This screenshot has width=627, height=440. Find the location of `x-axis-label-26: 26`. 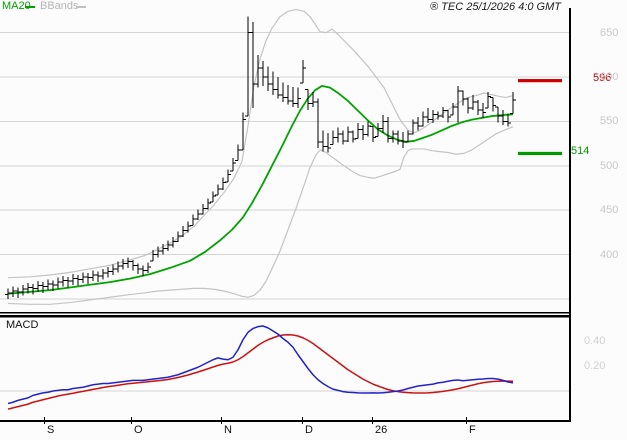

x-axis-label-26: 26 is located at coordinates (381, 430).